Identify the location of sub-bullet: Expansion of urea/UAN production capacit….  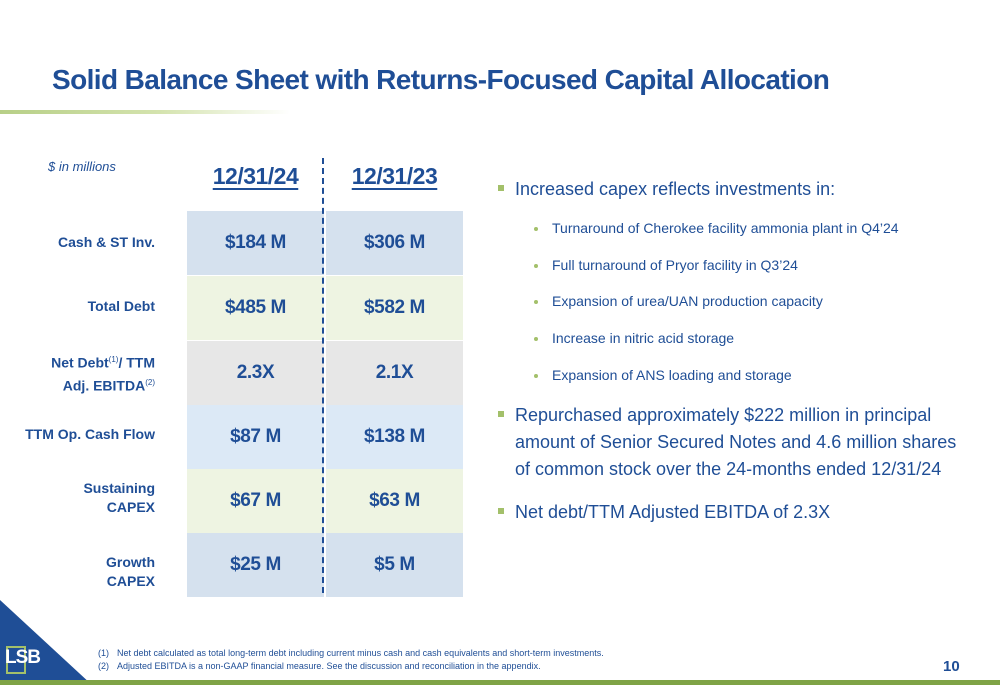
(678, 301).